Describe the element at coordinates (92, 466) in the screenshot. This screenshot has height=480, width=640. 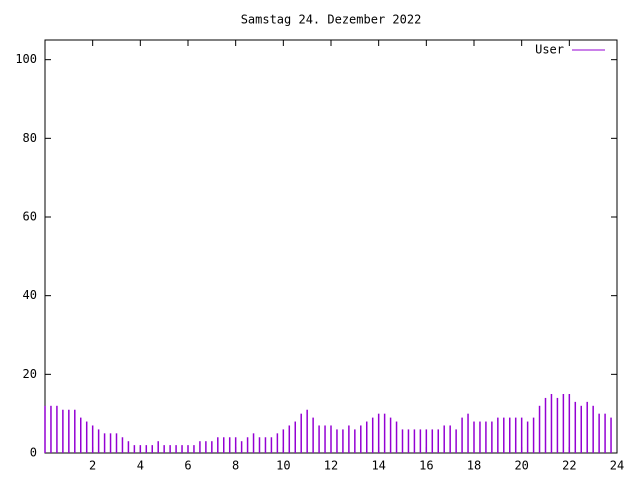
I see `x-tick-label: 2` at that location.